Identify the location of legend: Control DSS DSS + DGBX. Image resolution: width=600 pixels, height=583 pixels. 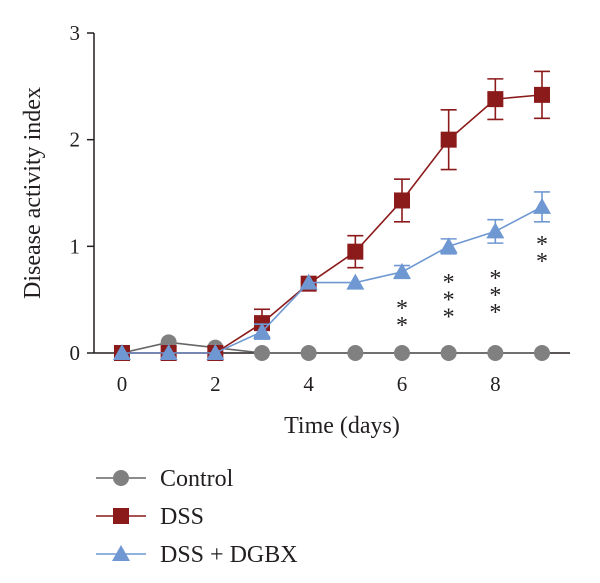
(197, 517).